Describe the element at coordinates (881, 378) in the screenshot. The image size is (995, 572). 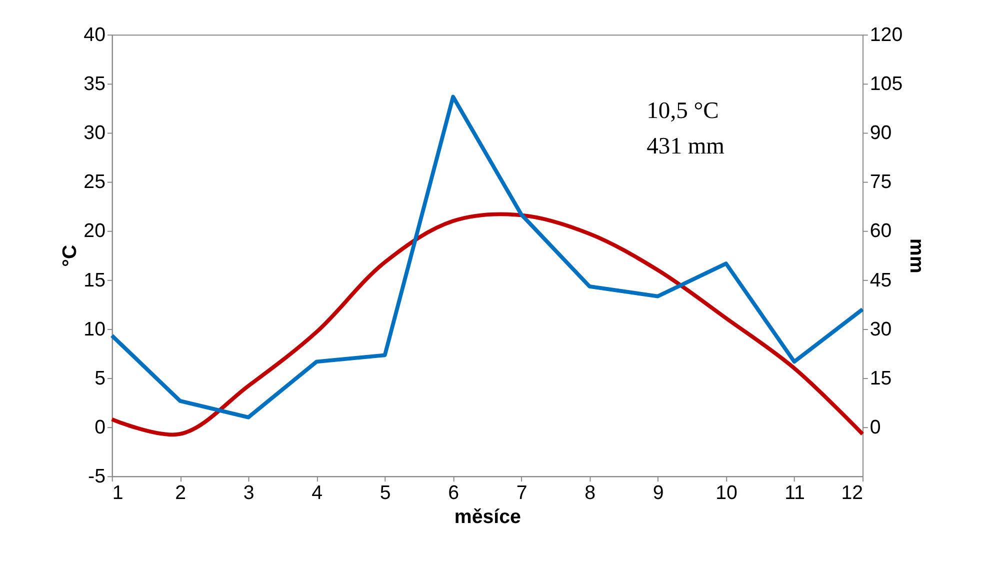
I see `y2-tick-label: 15` at that location.